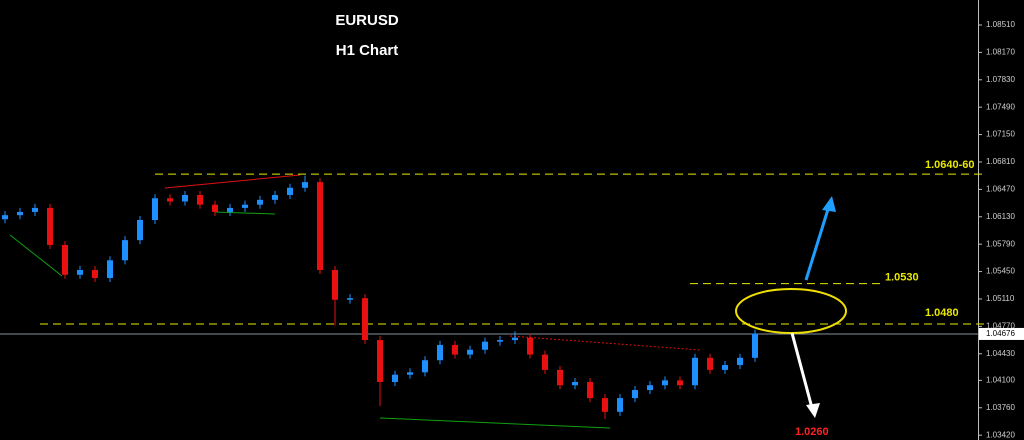  What do you see at coordinates (1000, 298) in the screenshot?
I see `y-tick-label: 1.05110` at bounding box center [1000, 298].